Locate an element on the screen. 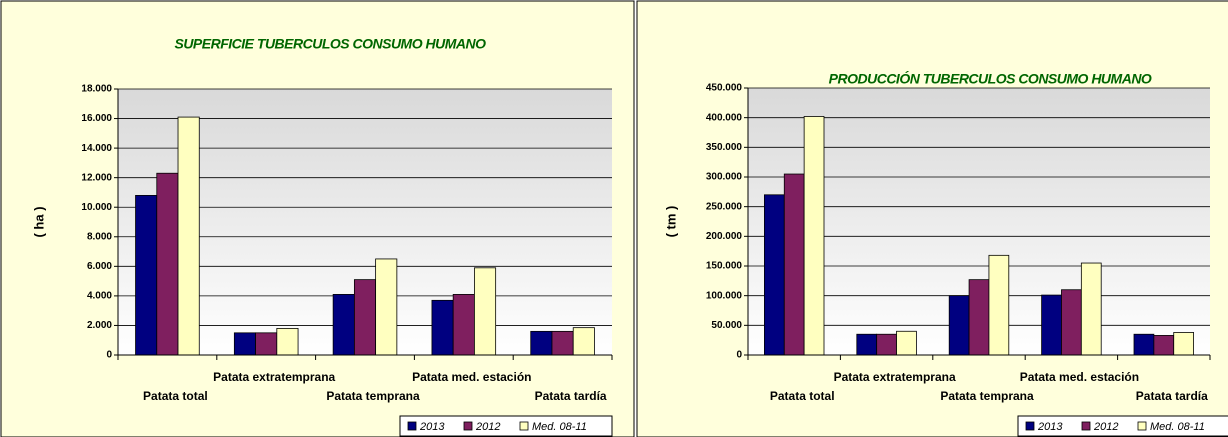 This screenshot has width=1228, height=437. y-tick-label: 4.000 is located at coordinates (99, 296).